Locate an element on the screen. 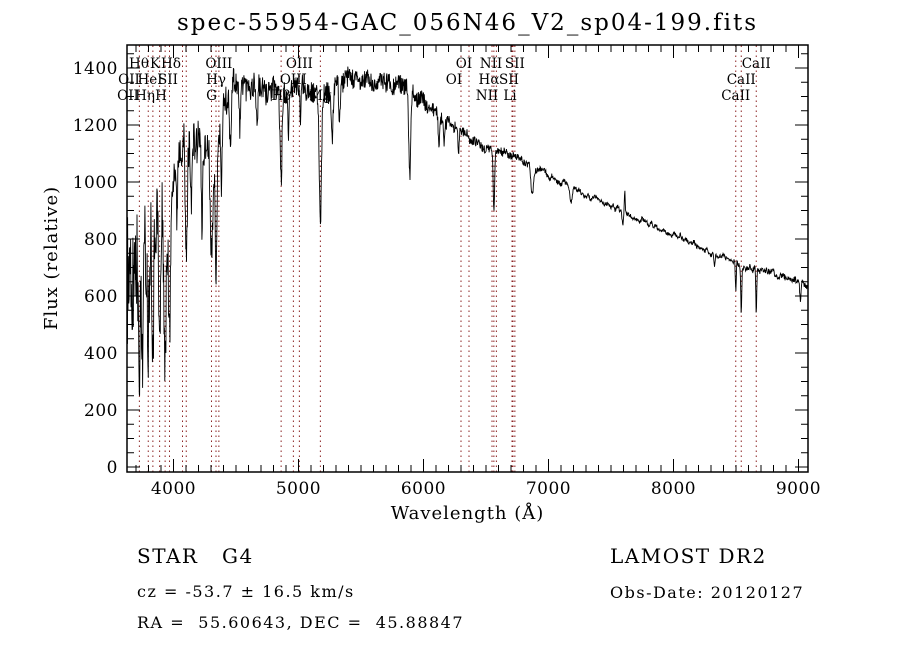 The width and height of the screenshot is (900, 650). y-tick-label: 0 is located at coordinates (112, 468).